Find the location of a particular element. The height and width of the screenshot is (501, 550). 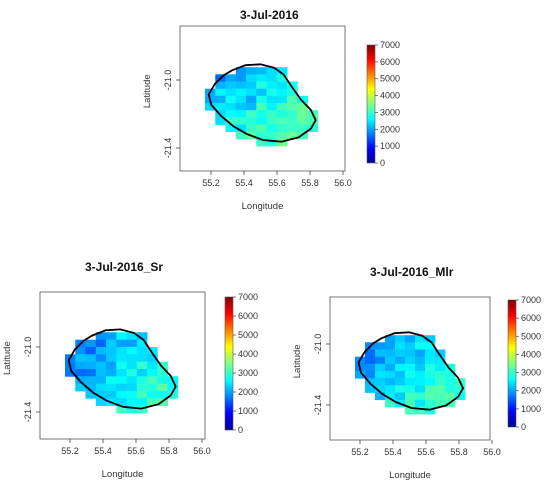

coastline is located at coordinates (411, 371).